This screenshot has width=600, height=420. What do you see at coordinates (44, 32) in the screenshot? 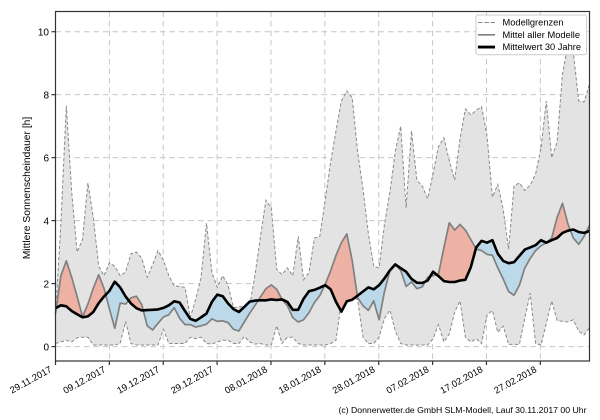
I see `svg-text: 10` at bounding box center [44, 32].